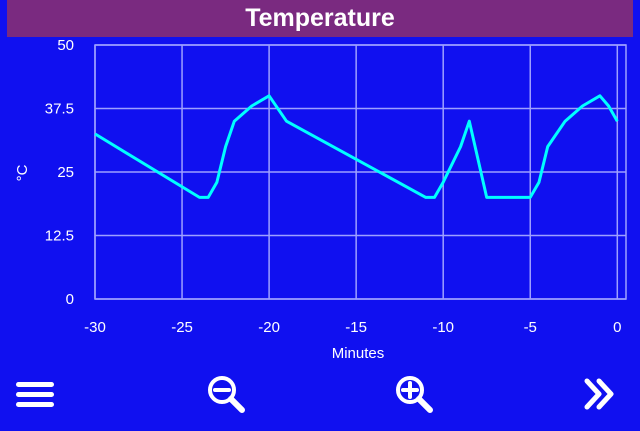  What do you see at coordinates (22, 172) in the screenshot?
I see `y-axis-label: °C` at bounding box center [22, 172].